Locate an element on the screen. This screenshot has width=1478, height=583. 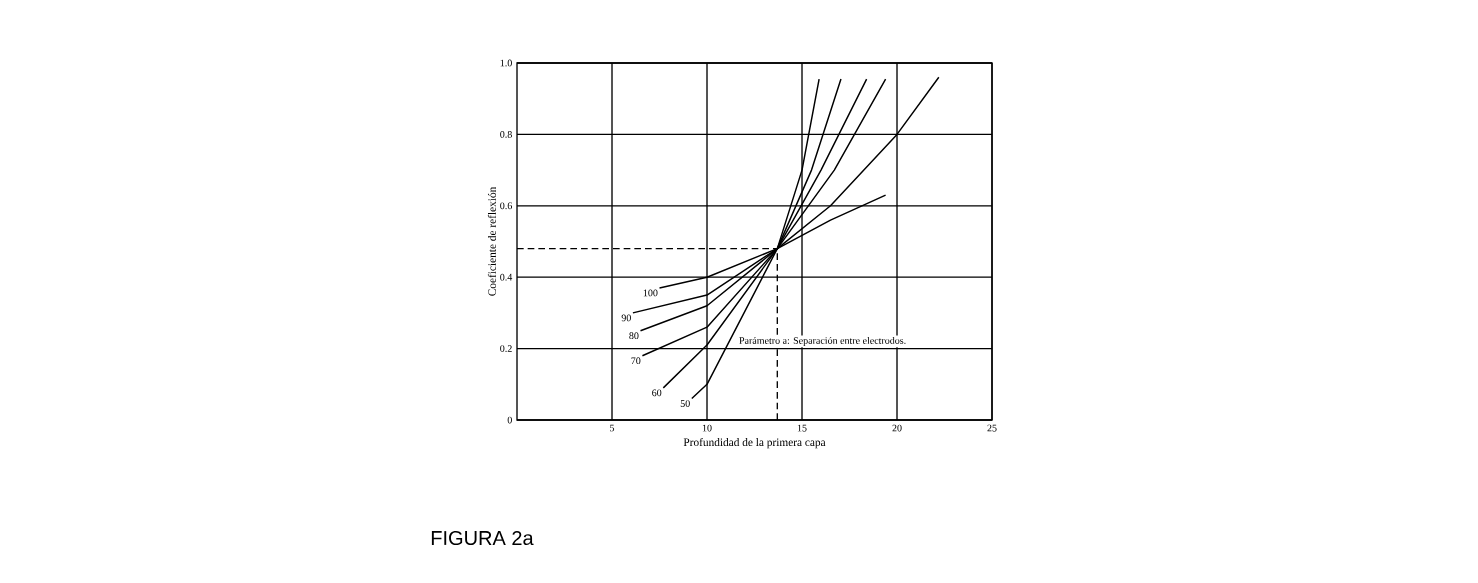
x-axis-title: Profundidad de la primera capa is located at coordinates (754, 443).